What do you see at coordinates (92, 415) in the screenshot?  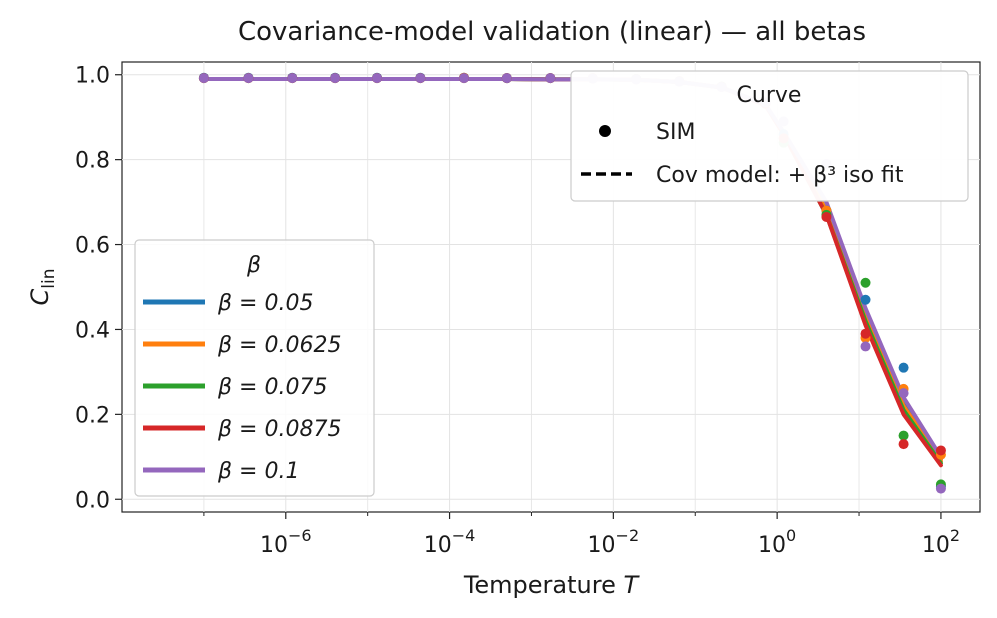 I see `y-tick-label: 0.2` at bounding box center [92, 415].